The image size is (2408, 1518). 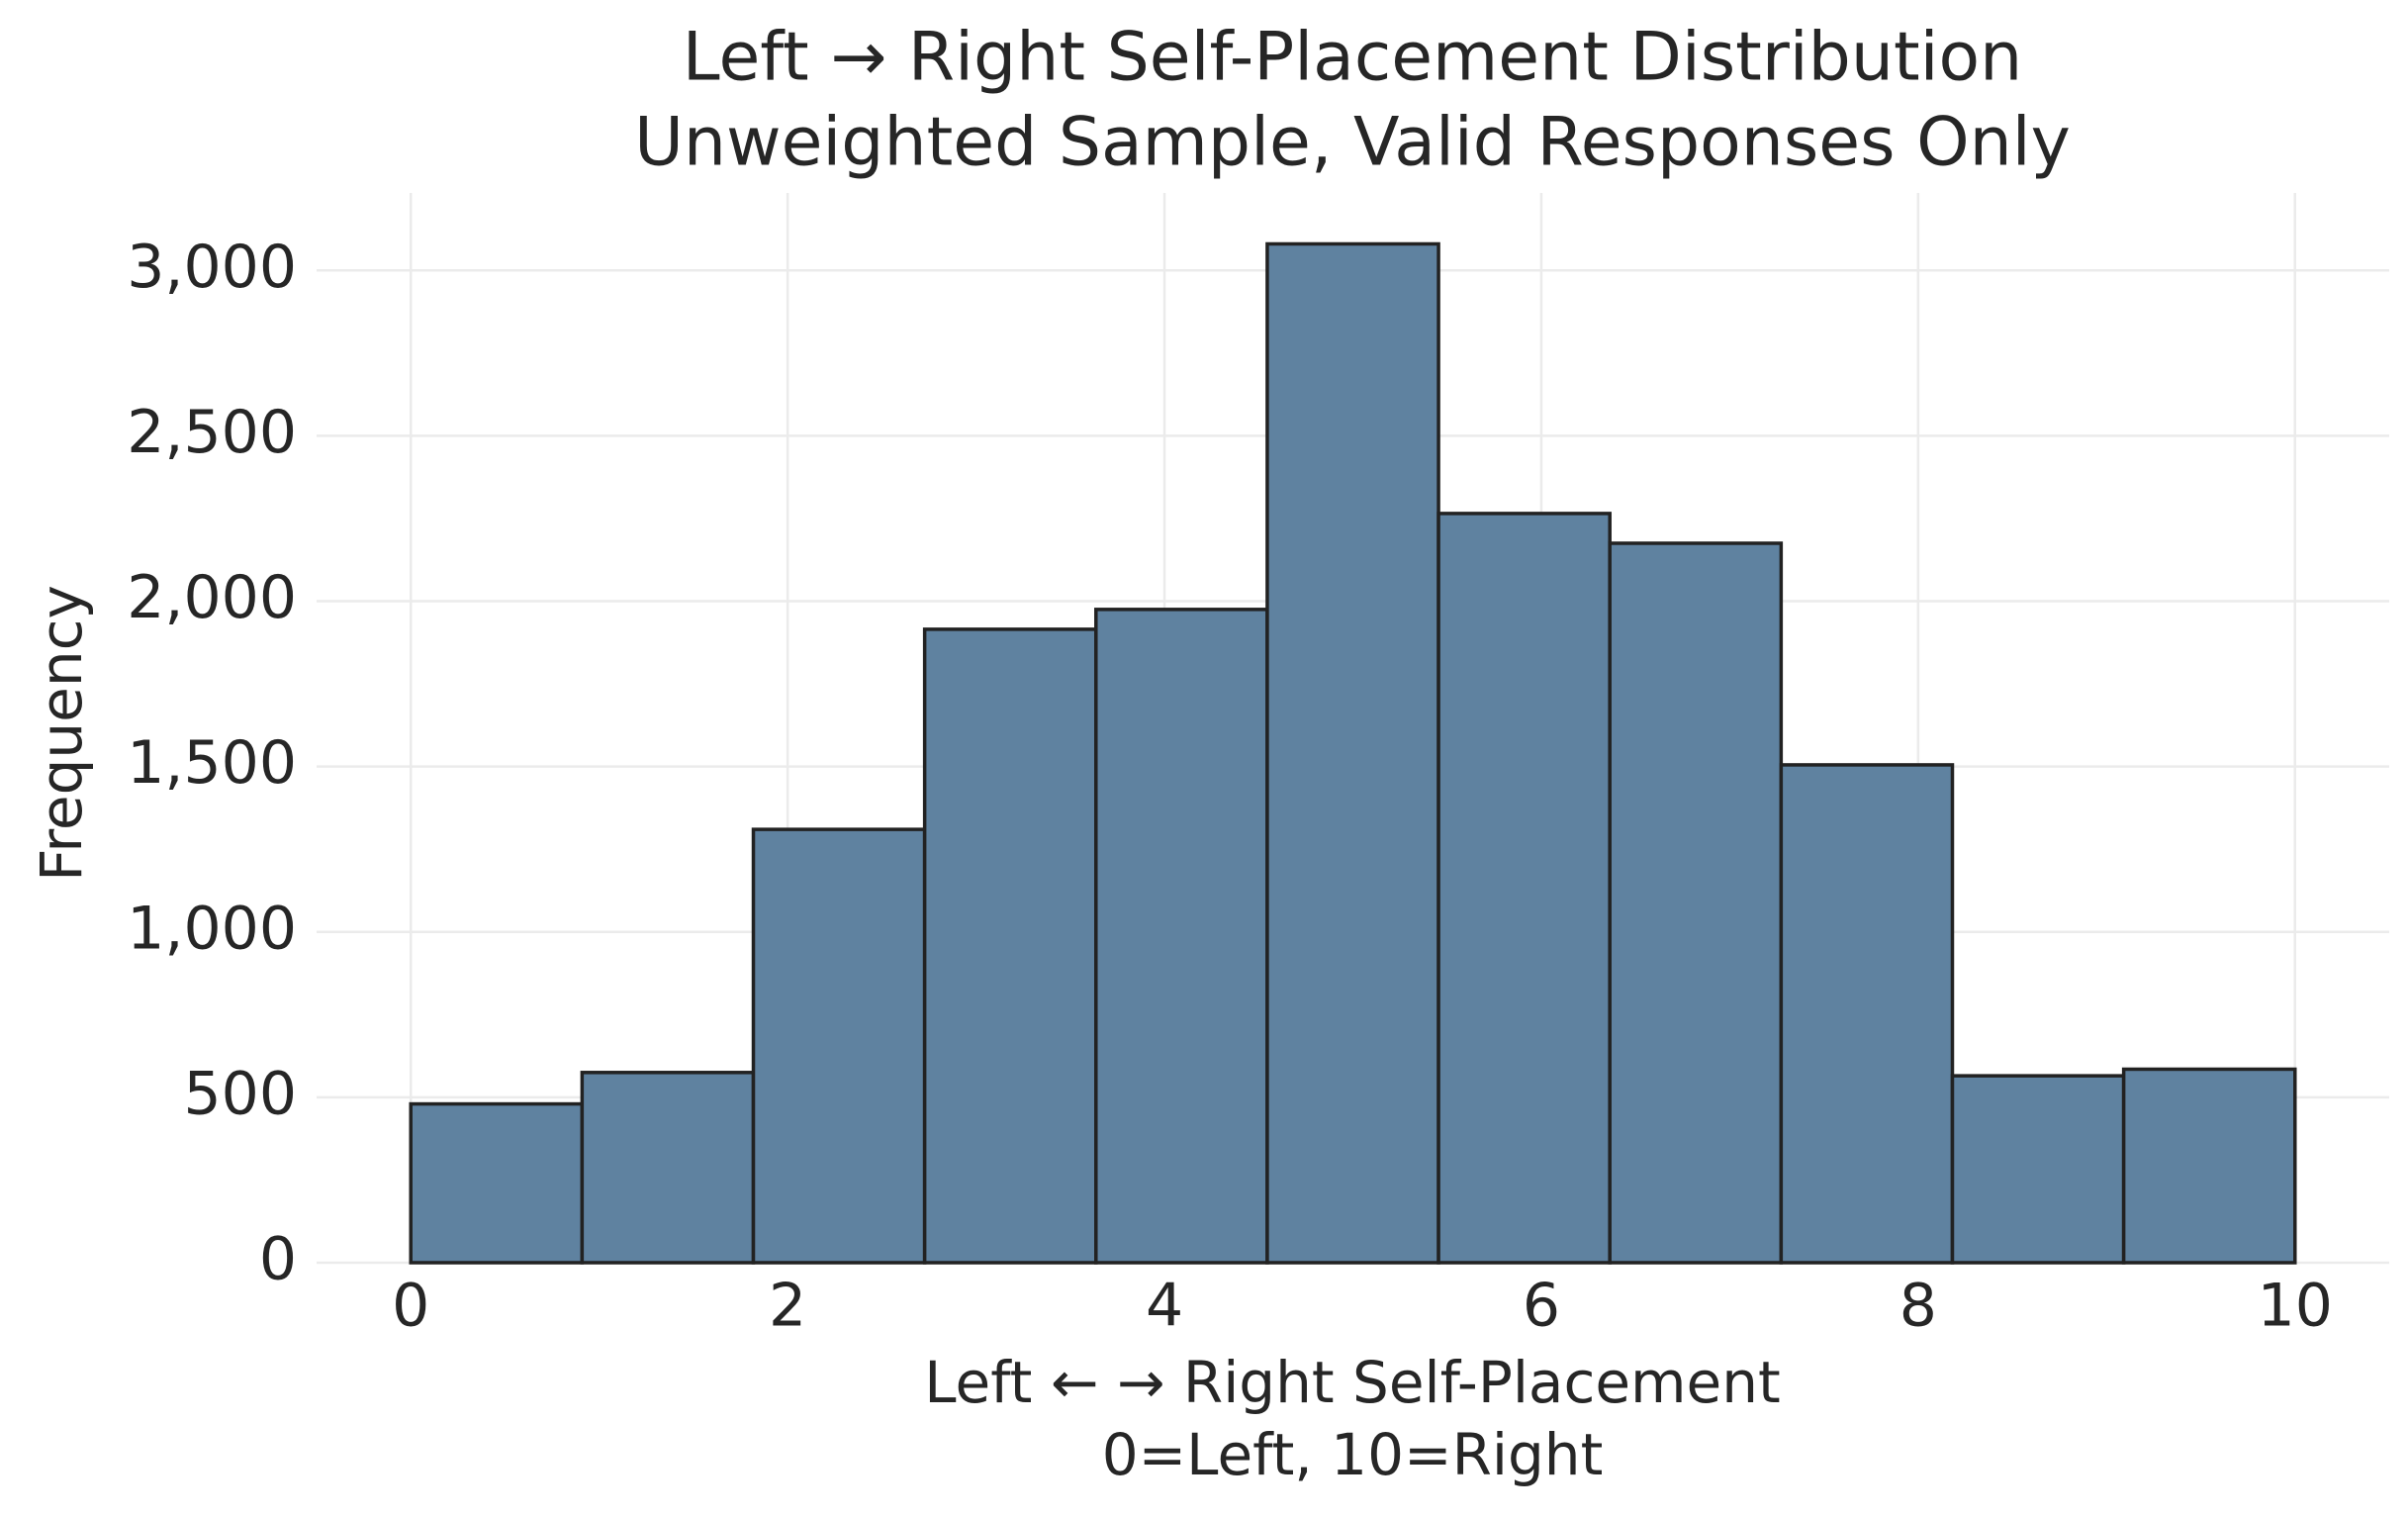 What do you see at coordinates (1918, 1307) in the screenshot?
I see `x-tick-label: 8` at bounding box center [1918, 1307].